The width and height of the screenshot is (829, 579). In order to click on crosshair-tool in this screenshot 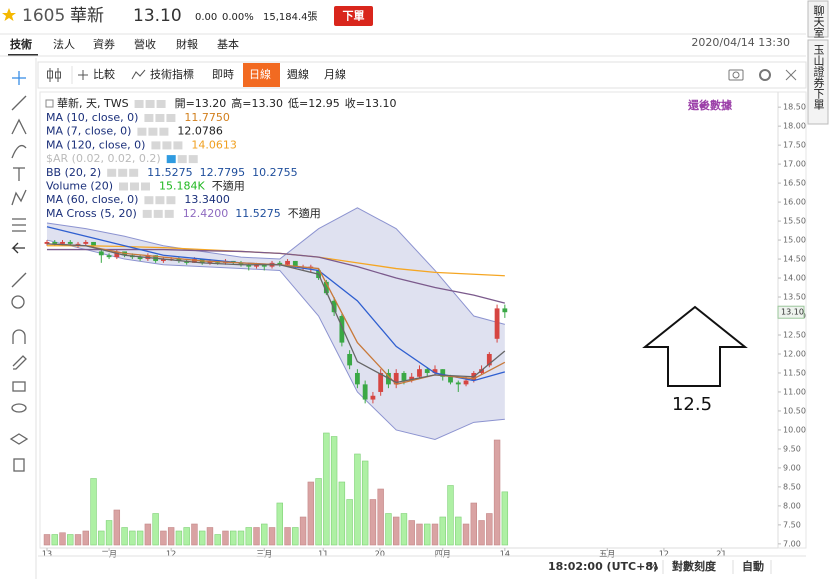, I will do `click(19, 78)`.